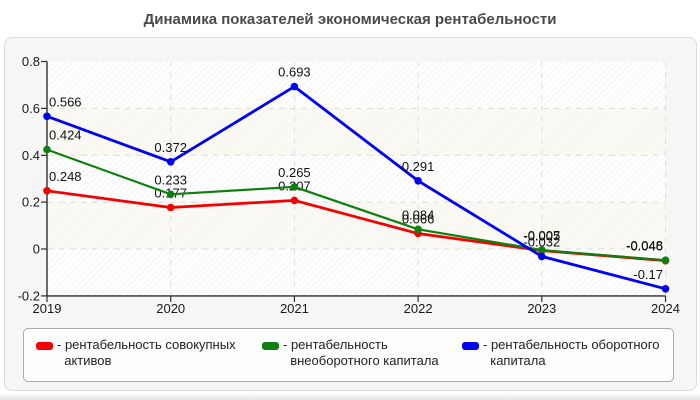 Image resolution: width=700 pixels, height=400 pixels. I want to click on svg-text: -0.046, so click(644, 246).